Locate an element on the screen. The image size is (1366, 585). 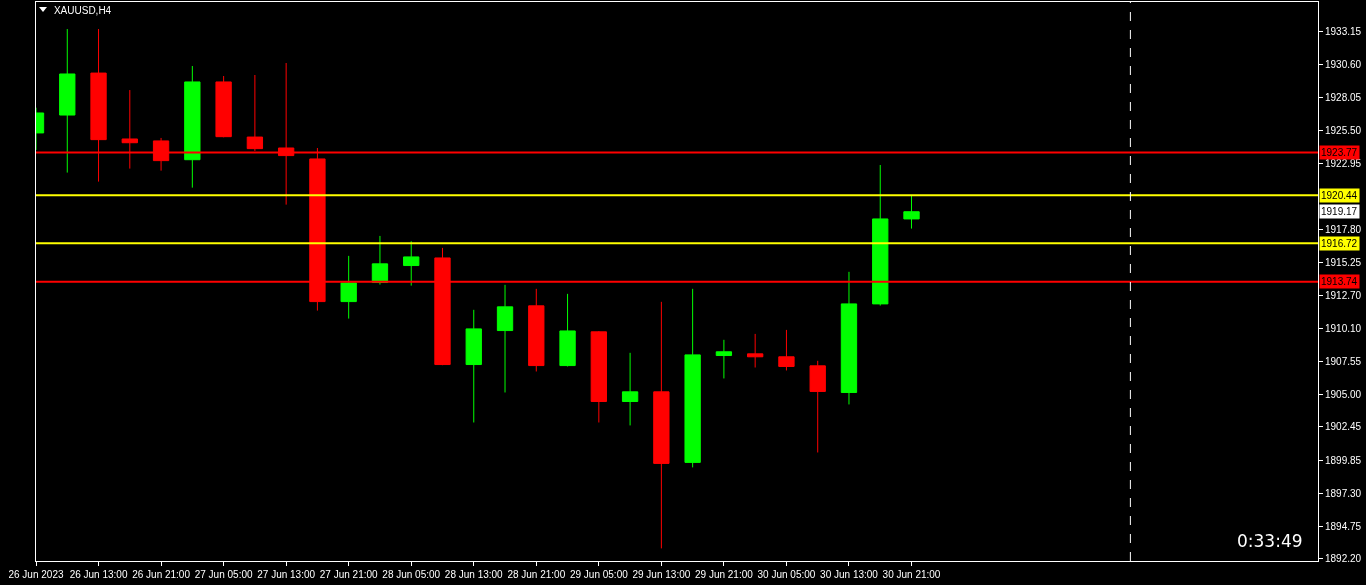
x-tick-label: 26 Jun 21:00 is located at coordinates (161, 574).